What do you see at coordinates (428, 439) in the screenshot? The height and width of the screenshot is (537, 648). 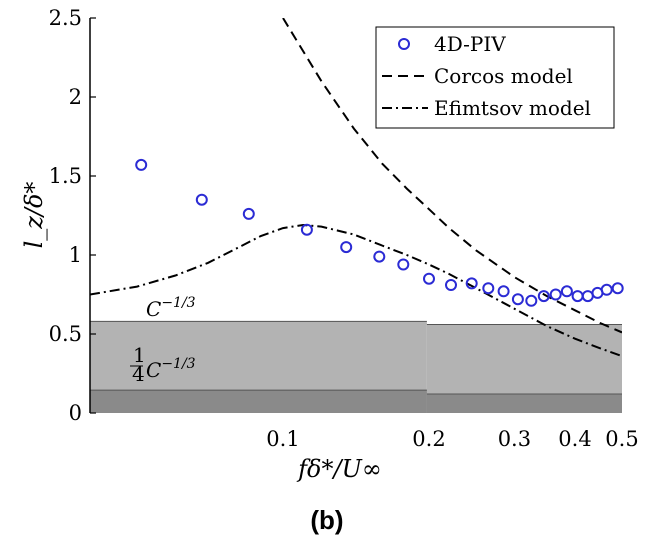 I see `x-tick-label: 0.2` at bounding box center [428, 439].